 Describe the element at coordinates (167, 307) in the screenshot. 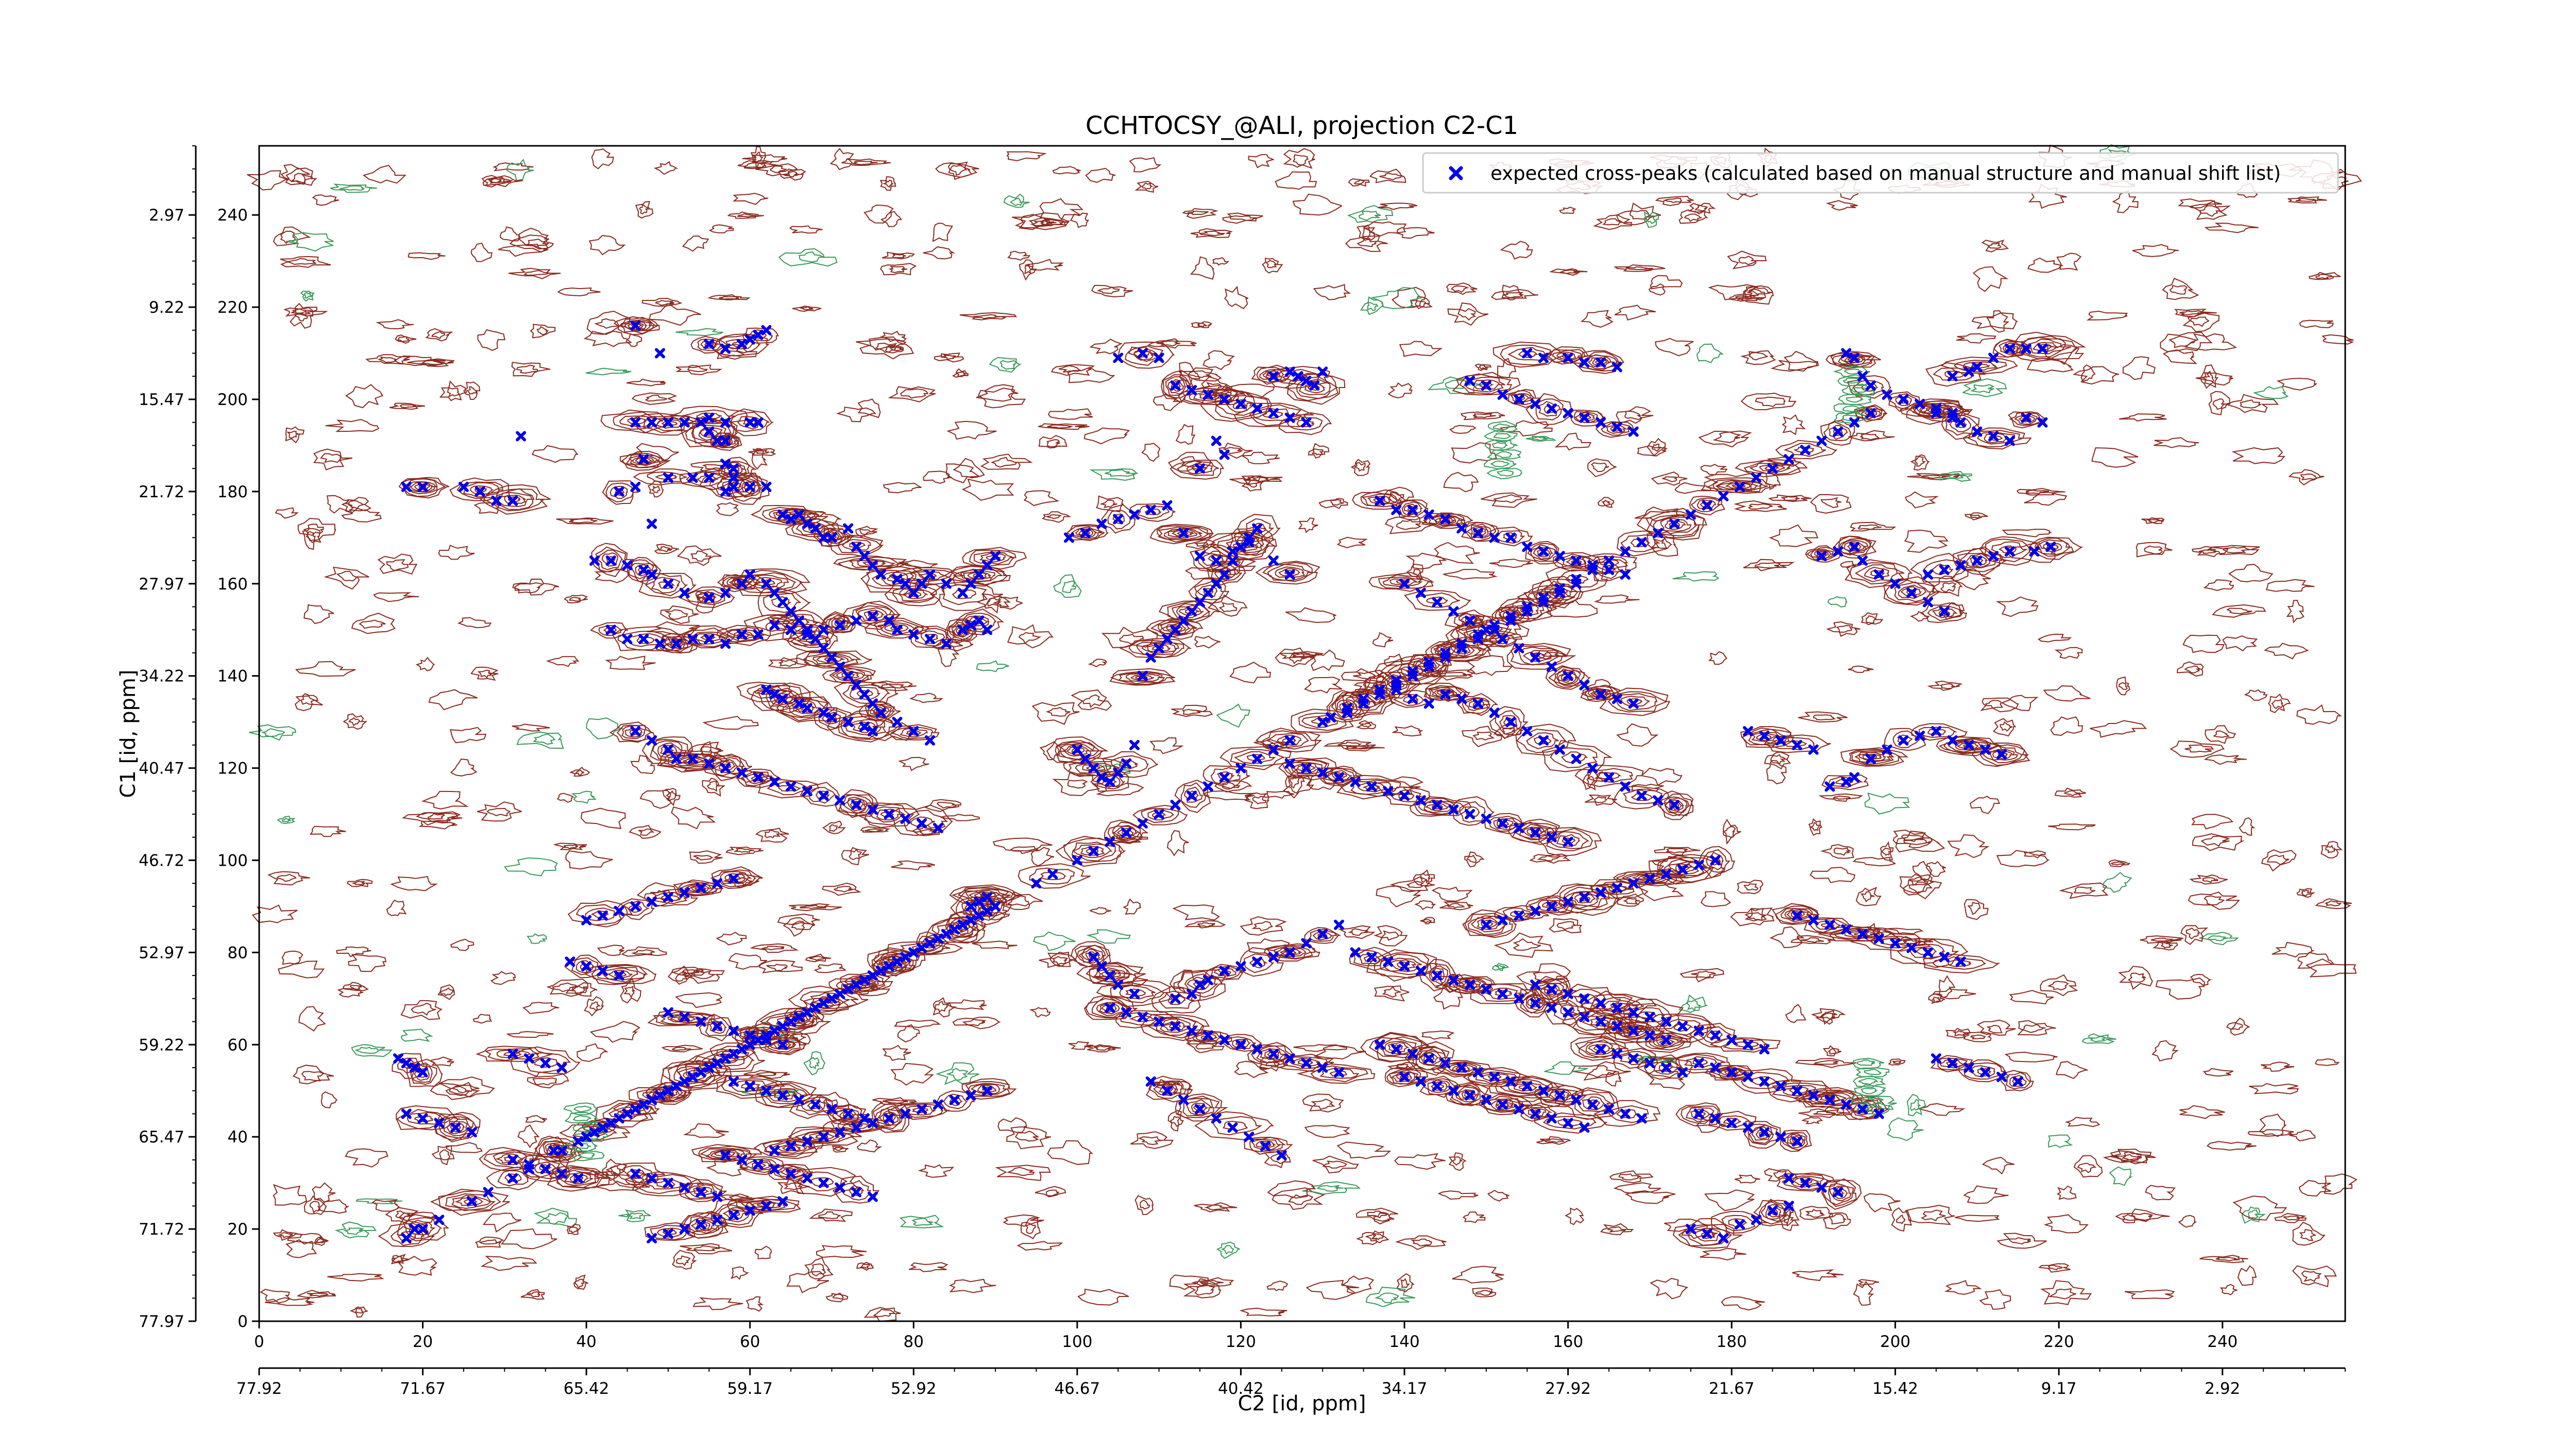

I see `ppm-y-tick-label: 9.22` at that location.